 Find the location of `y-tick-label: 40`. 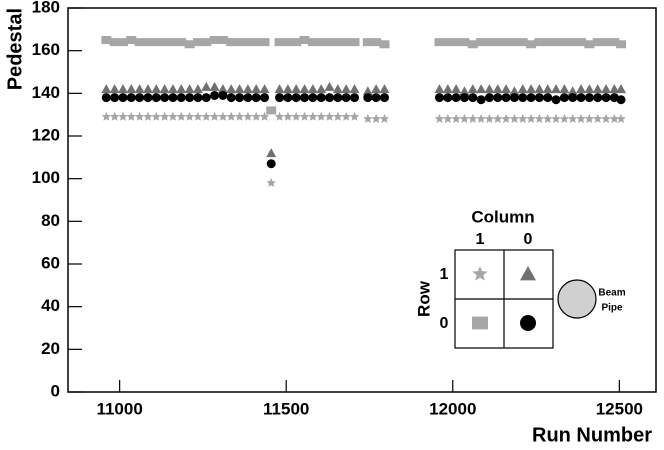

y-tick-label: 40 is located at coordinates (50, 305).